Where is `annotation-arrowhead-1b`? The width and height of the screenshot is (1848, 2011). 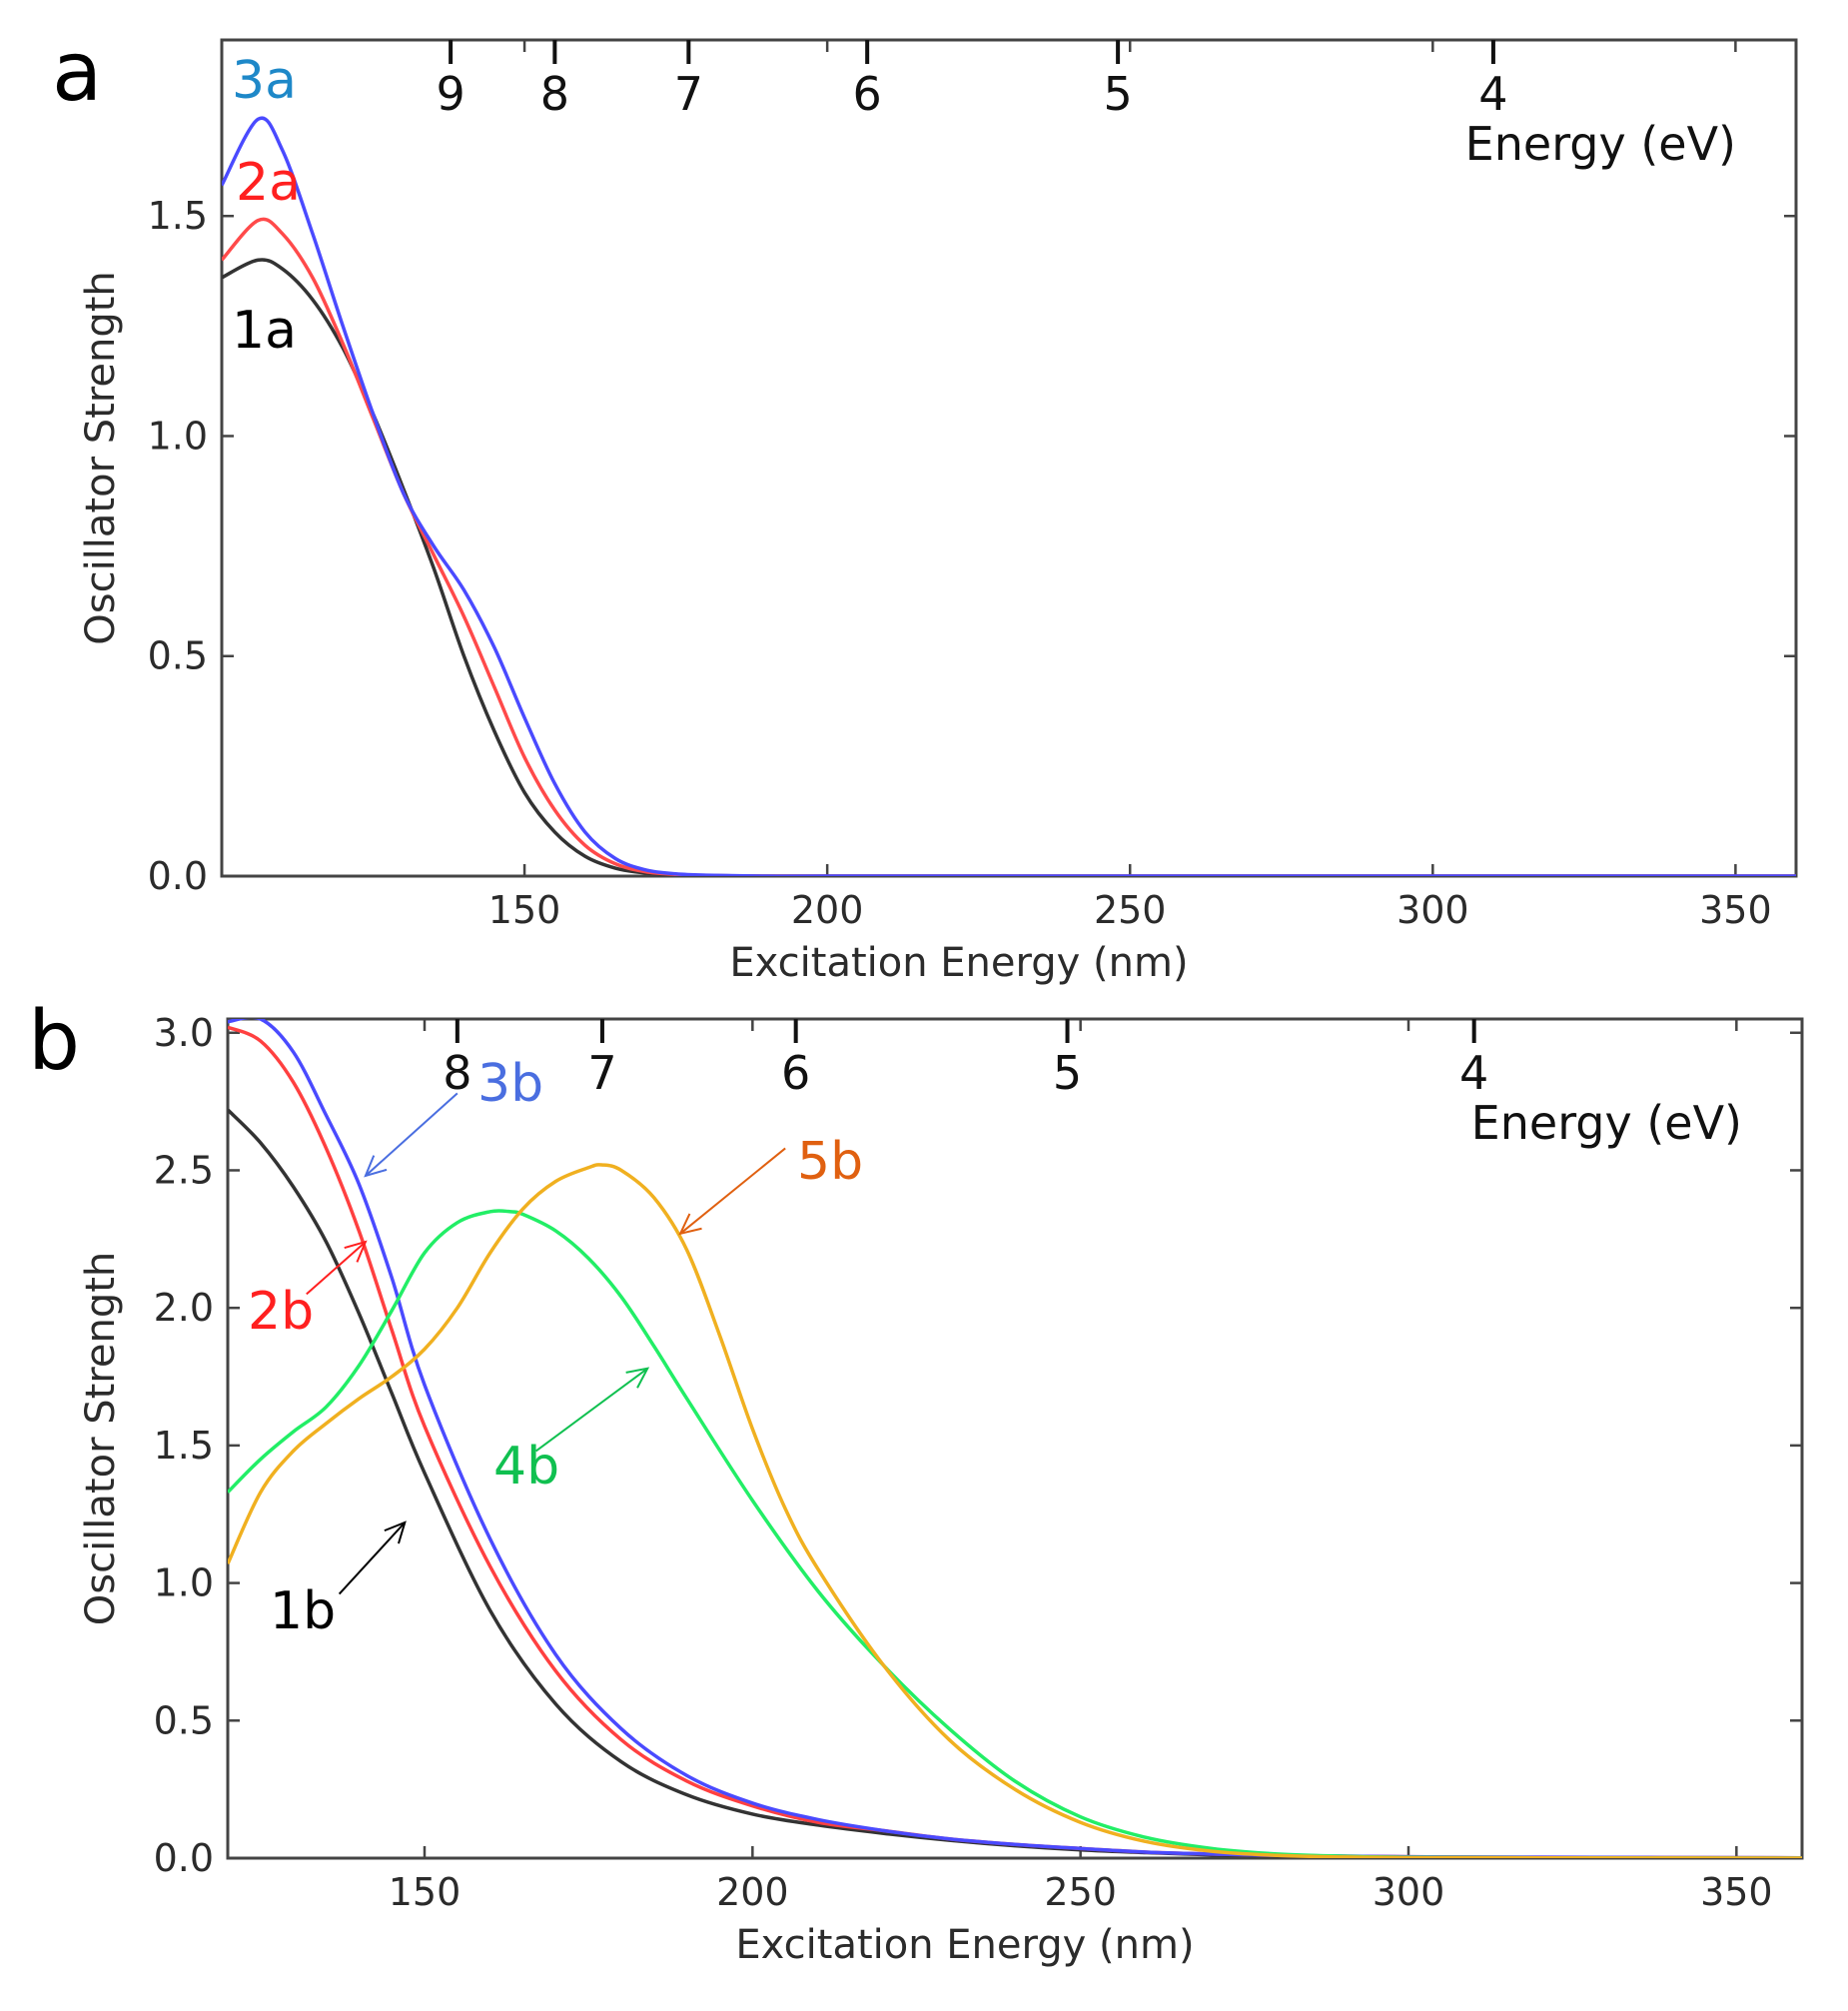 annotation-arrowhead-1b is located at coordinates (395, 1532).